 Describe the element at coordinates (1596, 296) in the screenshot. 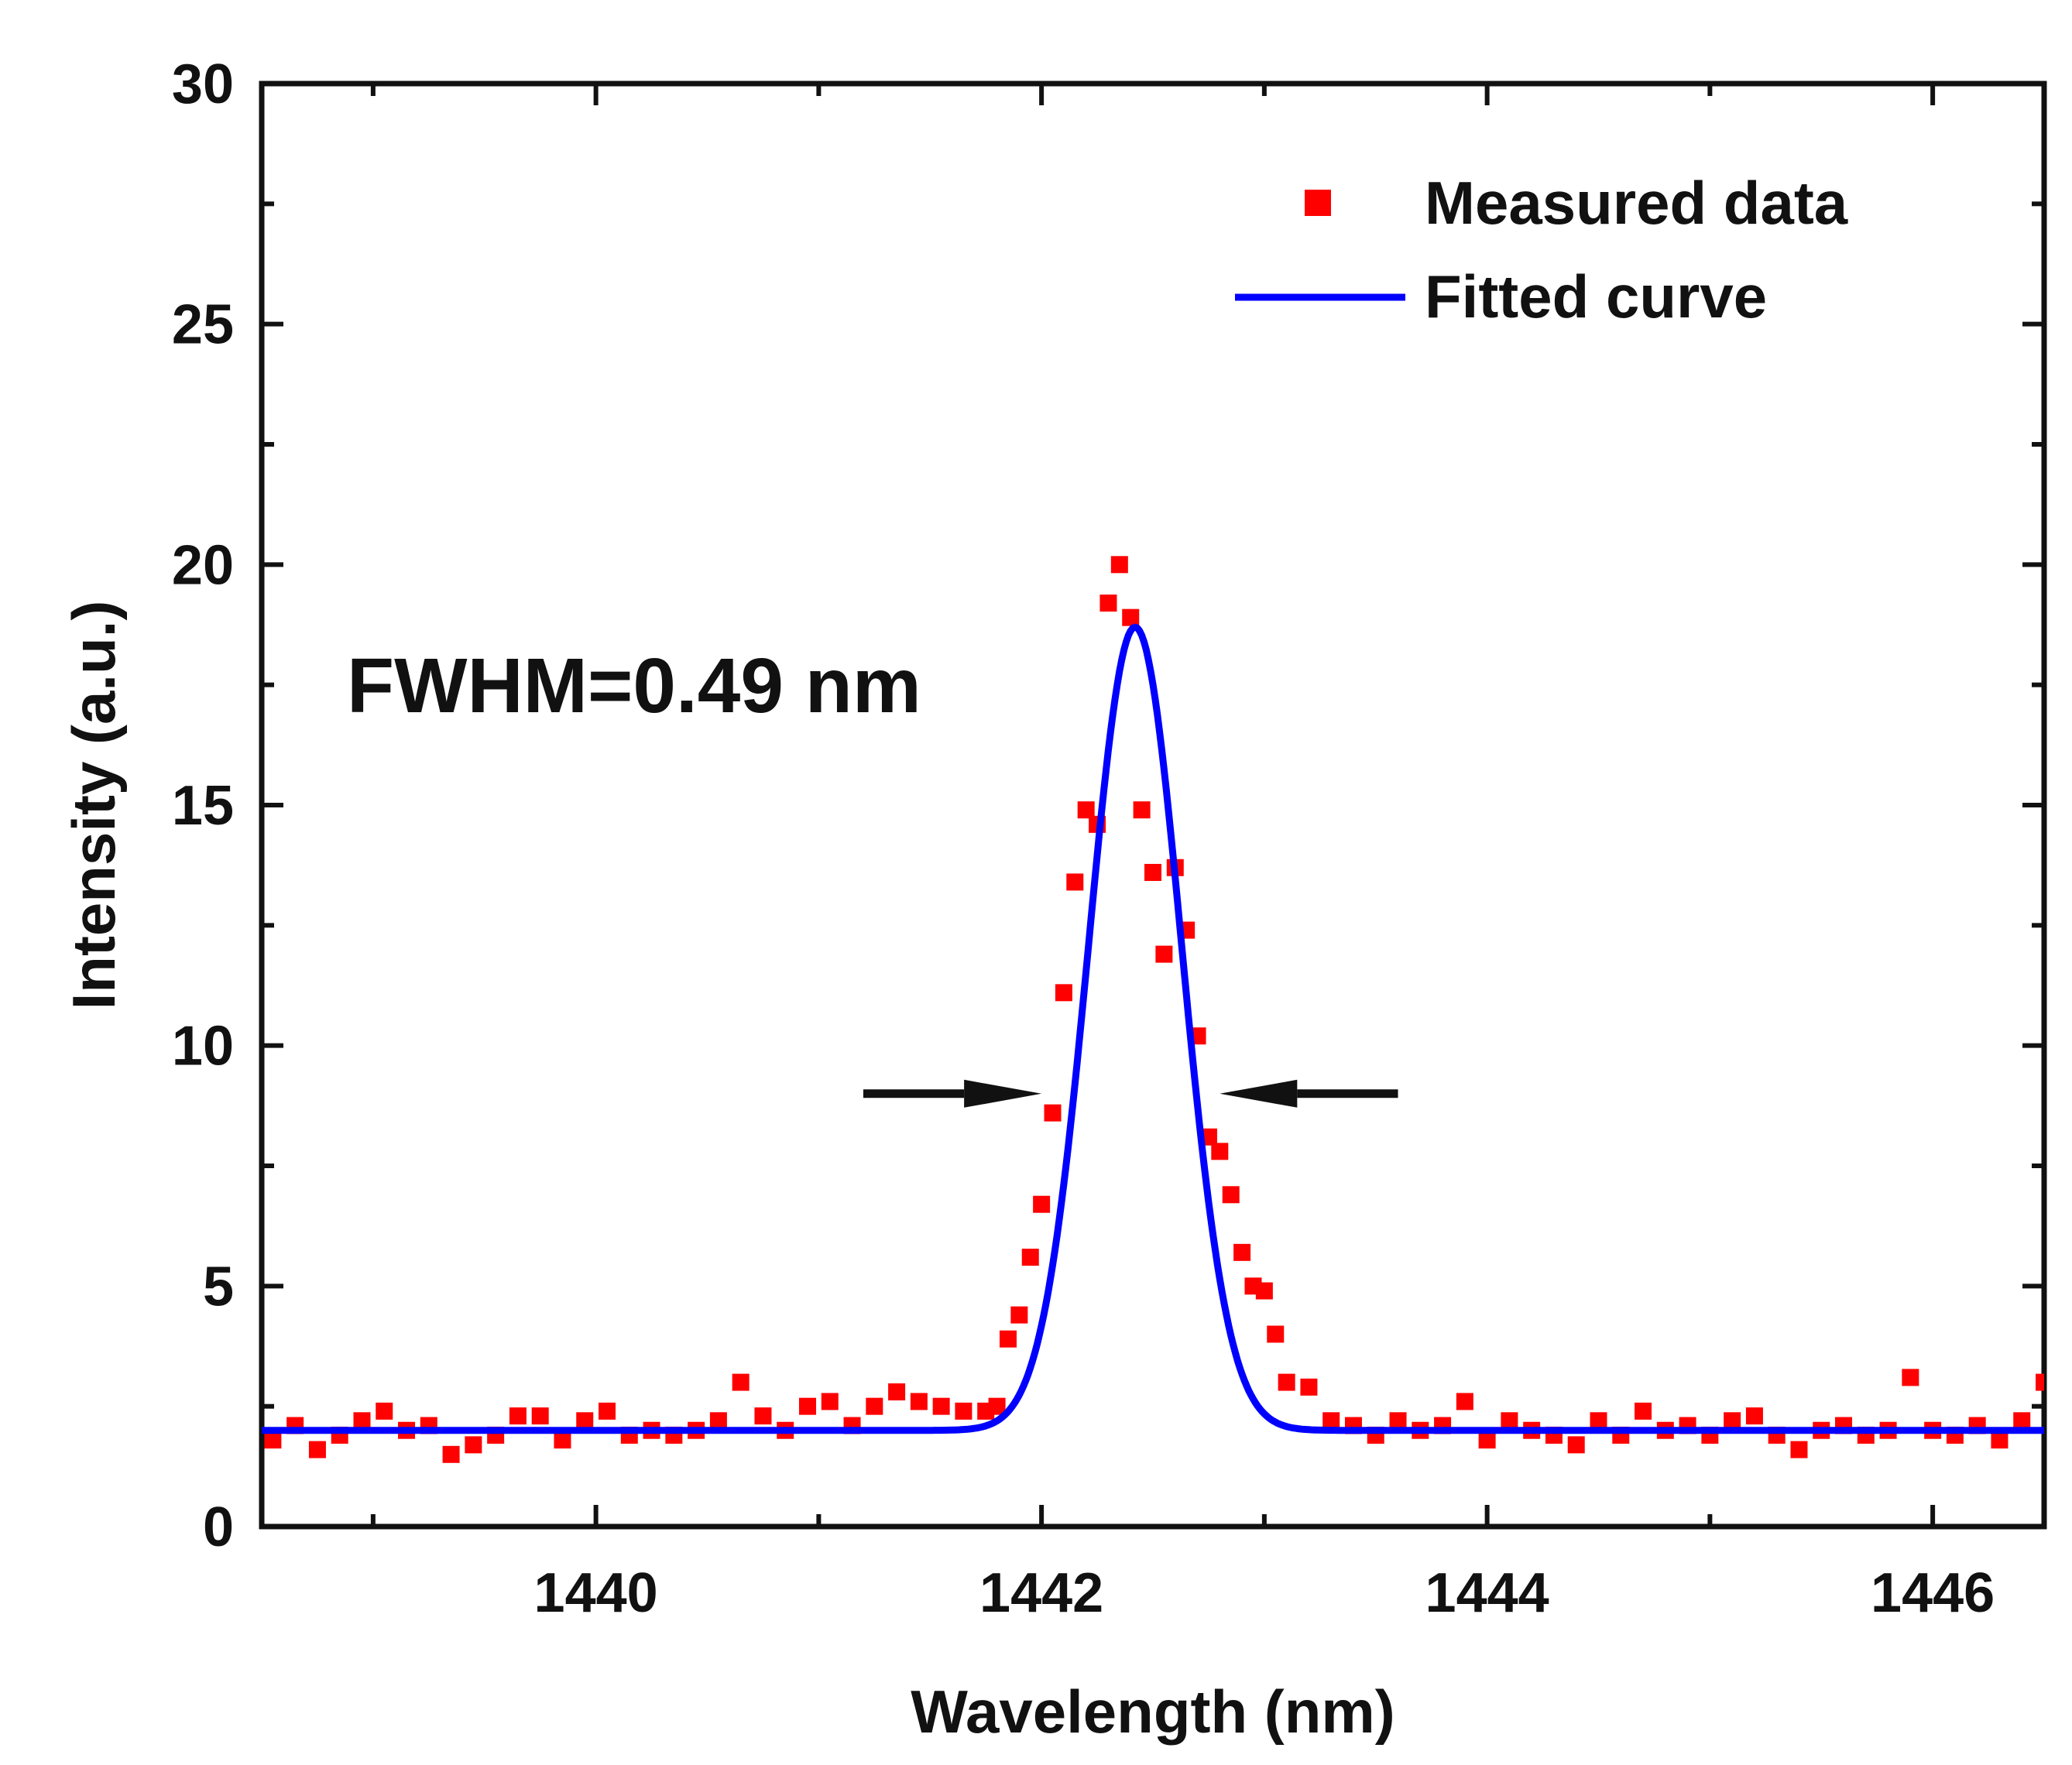

I see `legend-label-fitted: Fitted curve` at that location.